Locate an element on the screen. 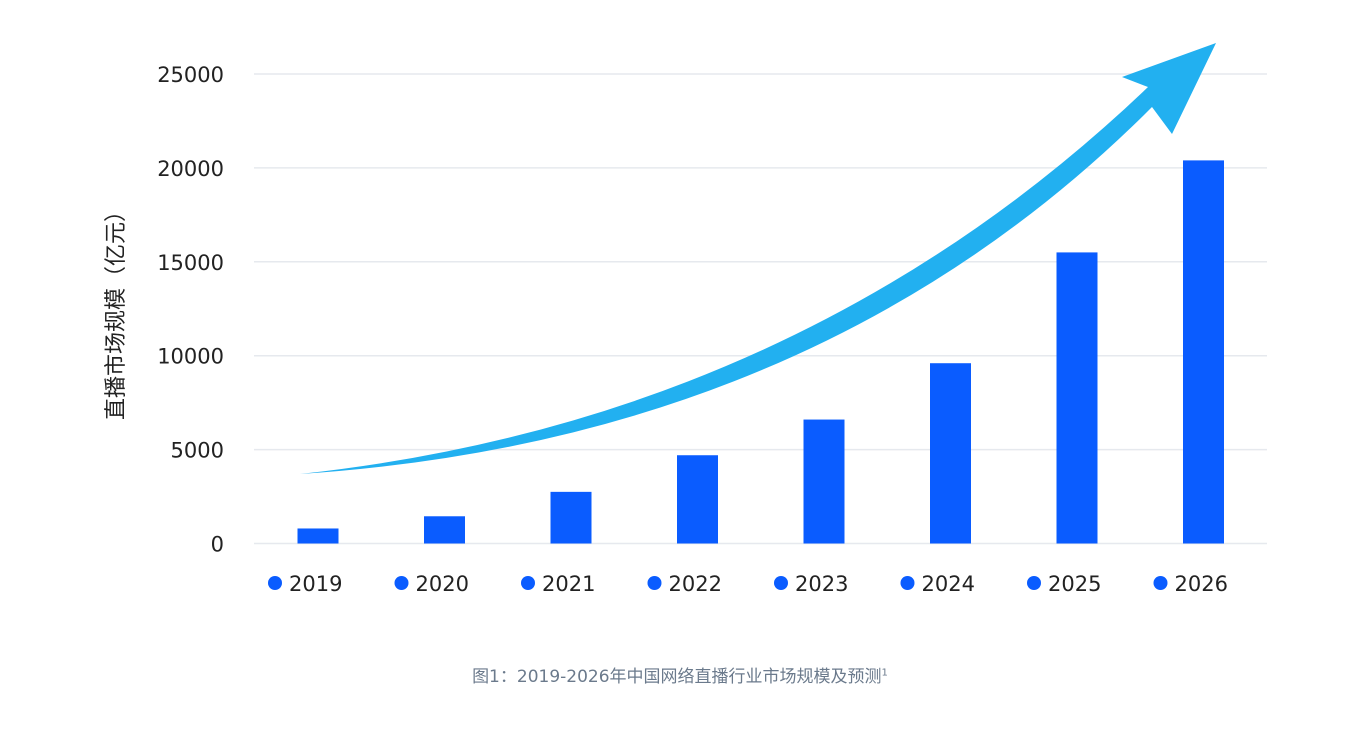 This screenshot has width=1360, height=738. figure-caption: 图1：2019-2026年中国网络直播行业市场规模及预测1 is located at coordinates (680, 674).